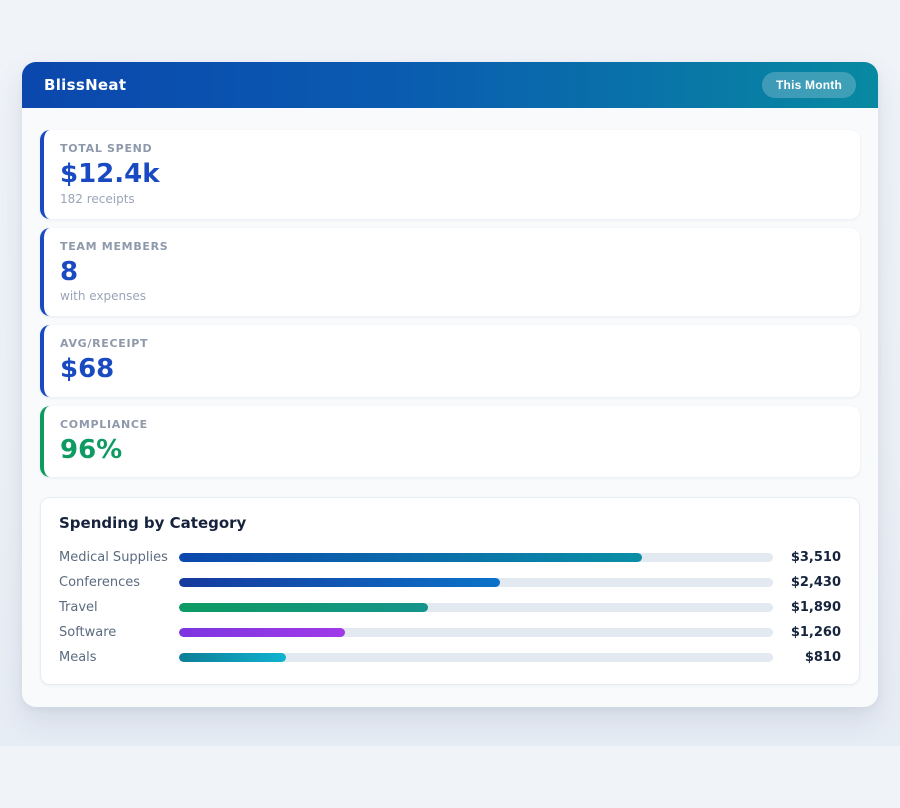  What do you see at coordinates (103, 296) in the screenshot?
I see `stat-subtext: with expenses` at bounding box center [103, 296].